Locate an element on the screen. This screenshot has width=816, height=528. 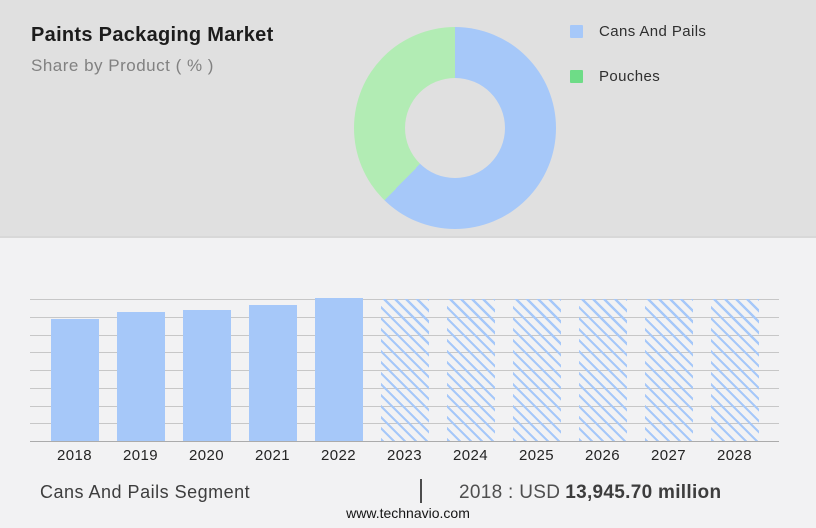
x-tick-label-2027: 2027 is located at coordinates (668, 455).